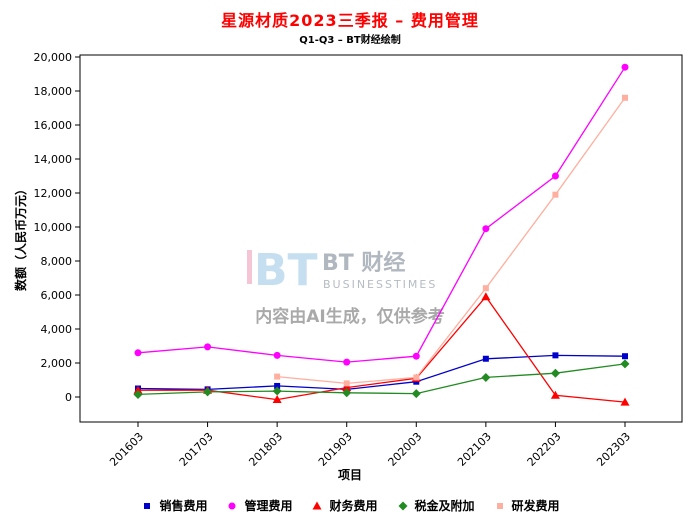  I want to click on y-tick-label: 10,000, so click(53, 227).